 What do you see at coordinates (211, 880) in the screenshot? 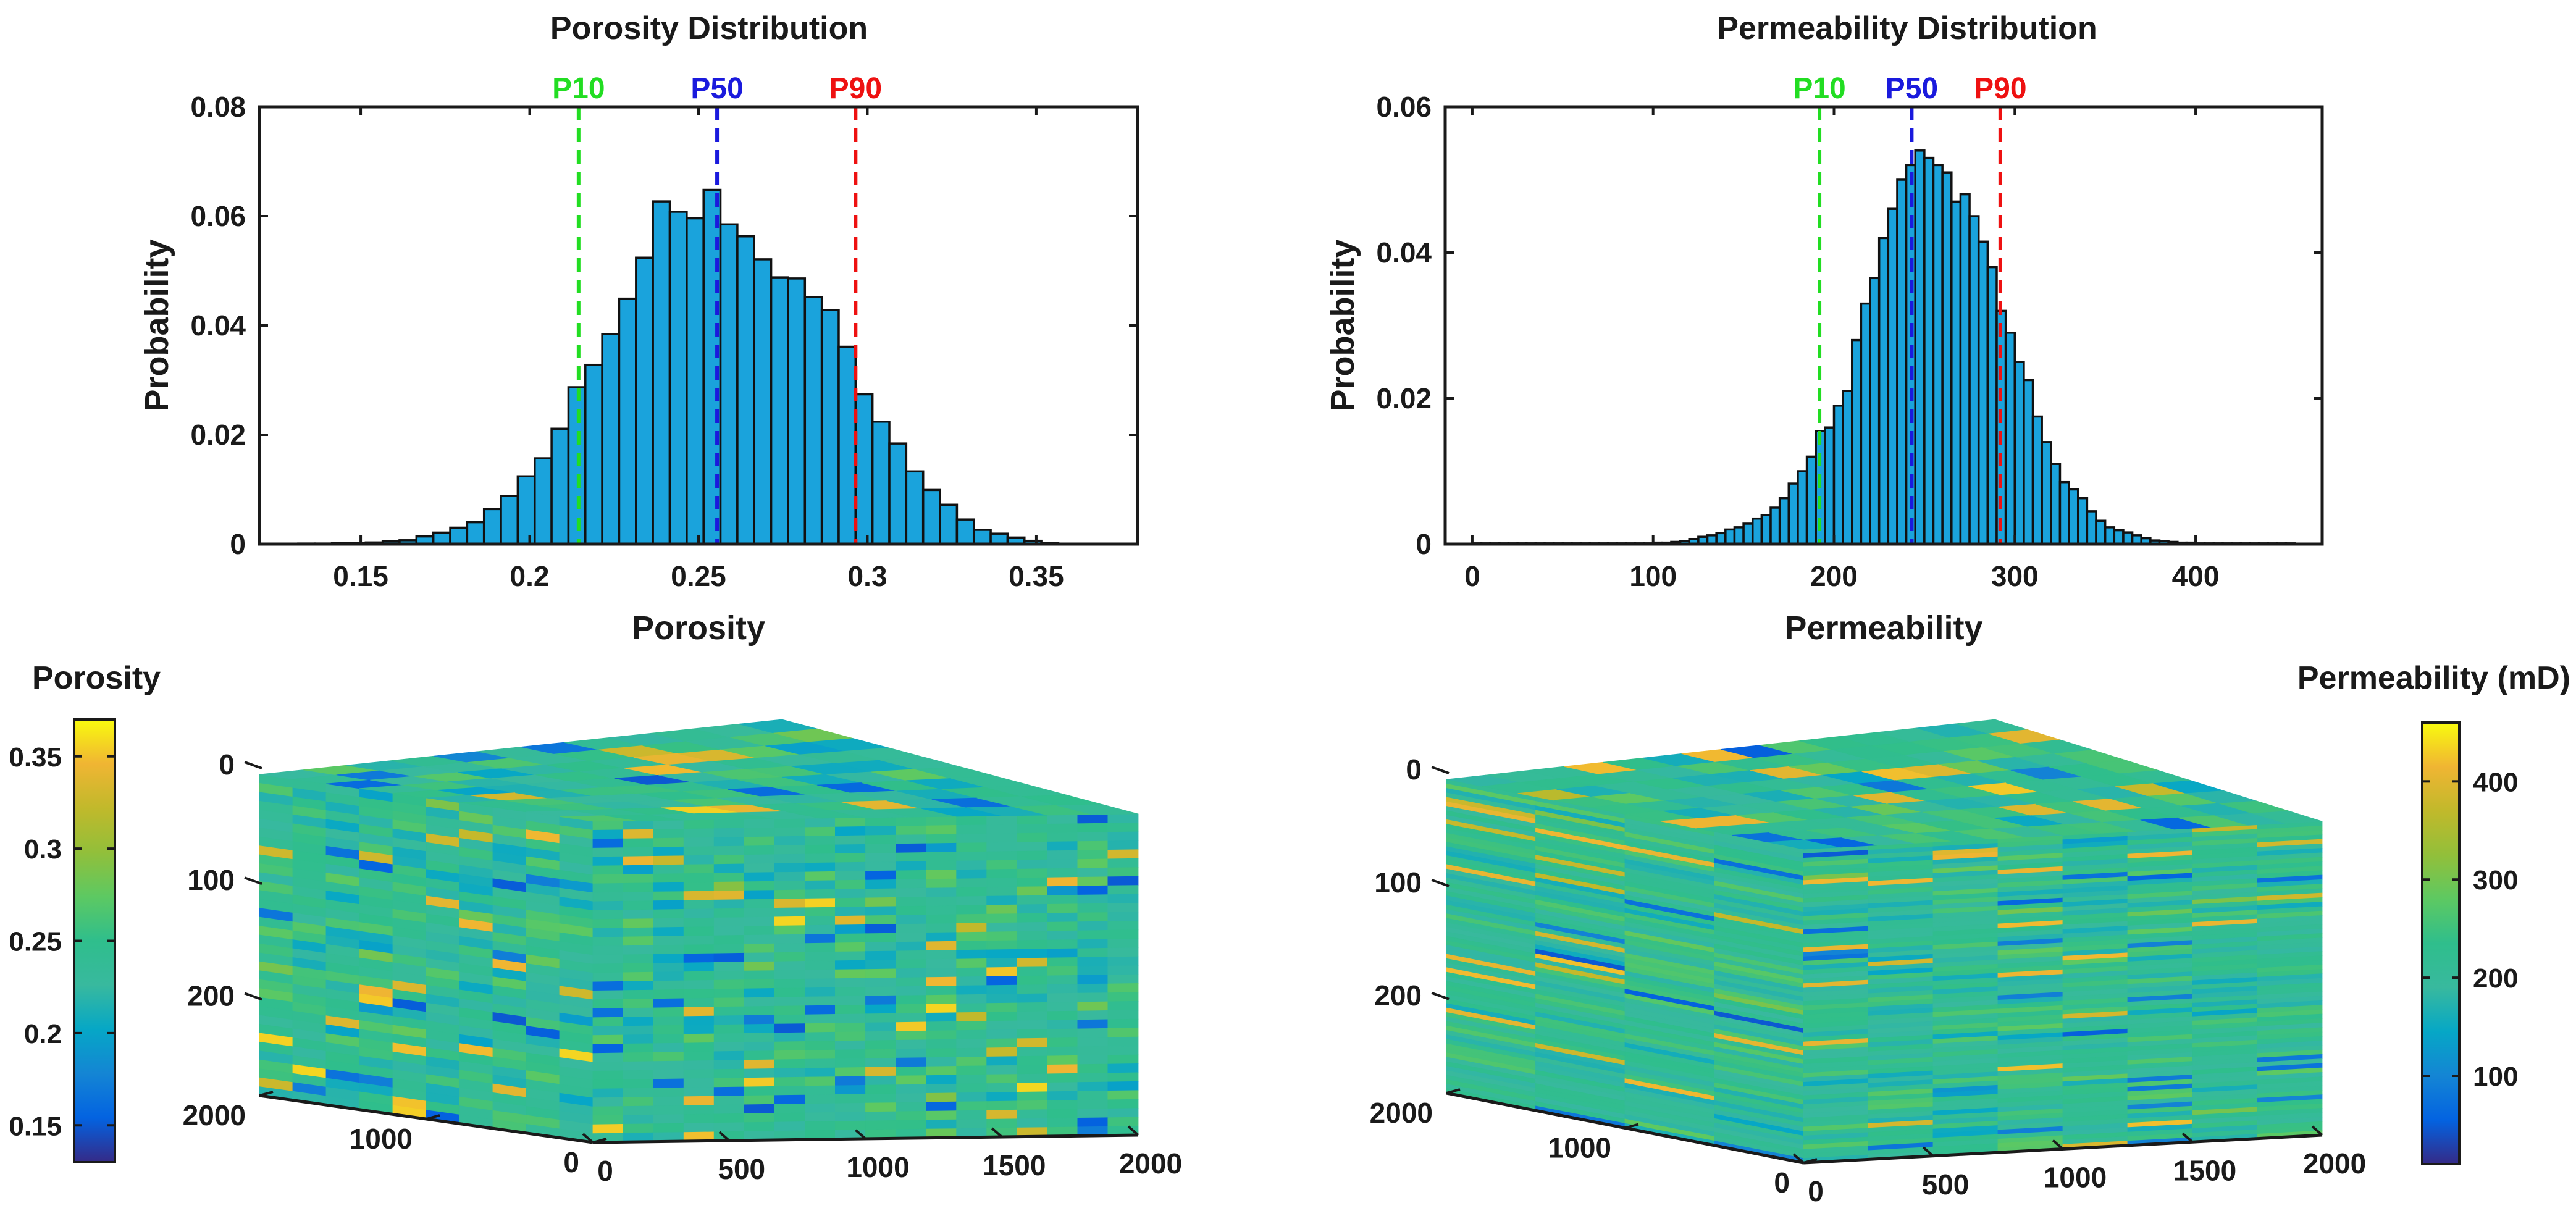
I see `depth-tick-label: 100` at bounding box center [211, 880].